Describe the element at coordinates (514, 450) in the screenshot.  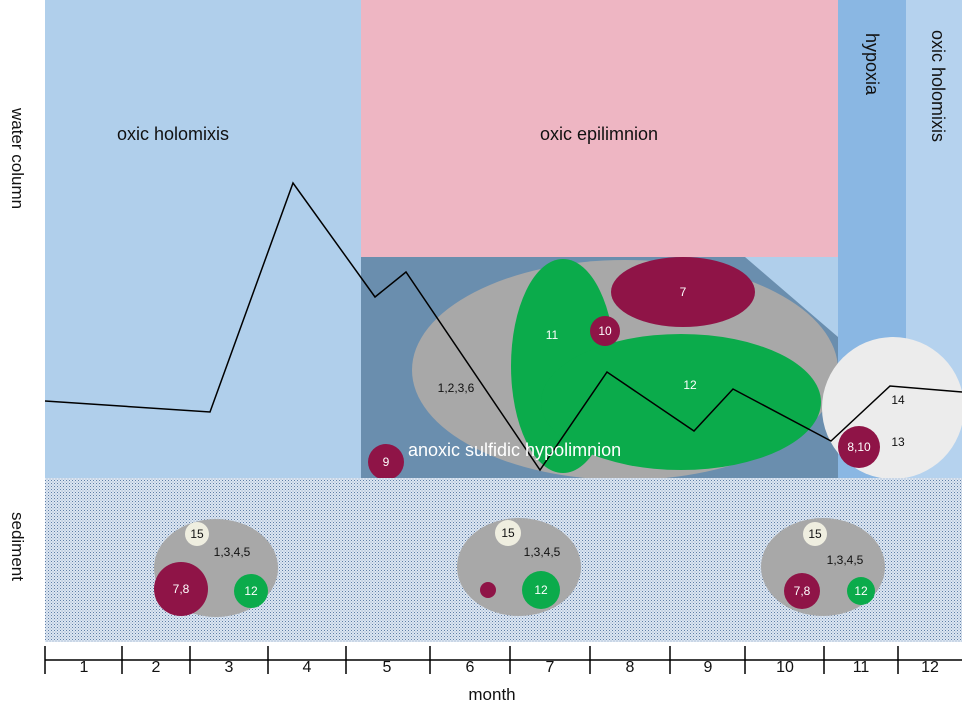
I see `zone-label-anoxic-hypolimnion: anoxic sulfidic hypolimnion` at that location.